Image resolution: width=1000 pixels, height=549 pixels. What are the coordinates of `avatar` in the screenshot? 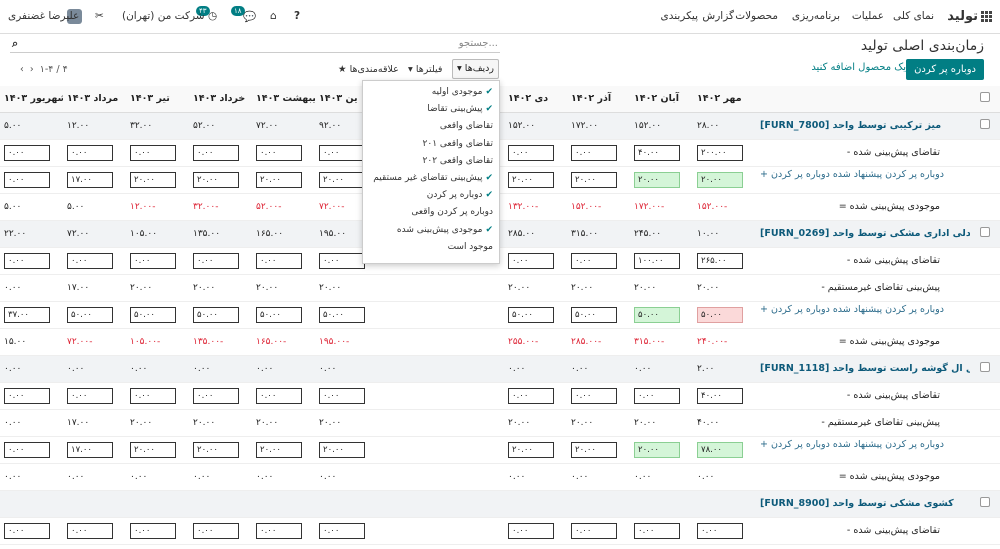 It's located at (74, 16).